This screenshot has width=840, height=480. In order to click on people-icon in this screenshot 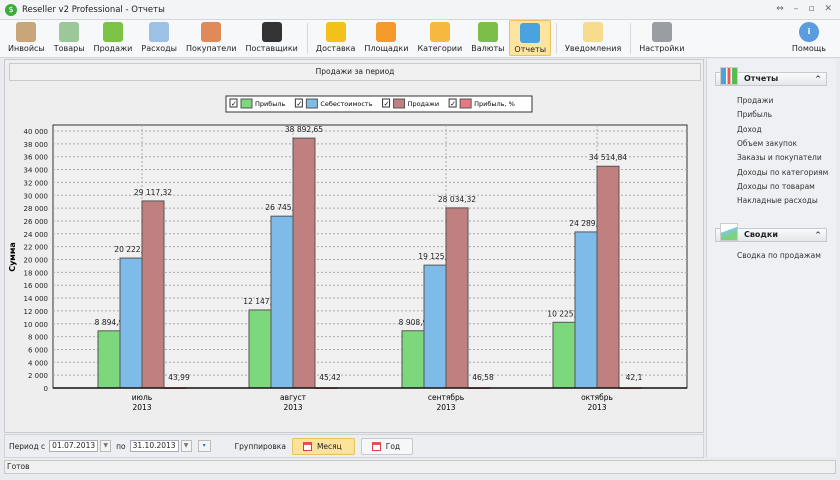, I will do `click(211, 32)`.